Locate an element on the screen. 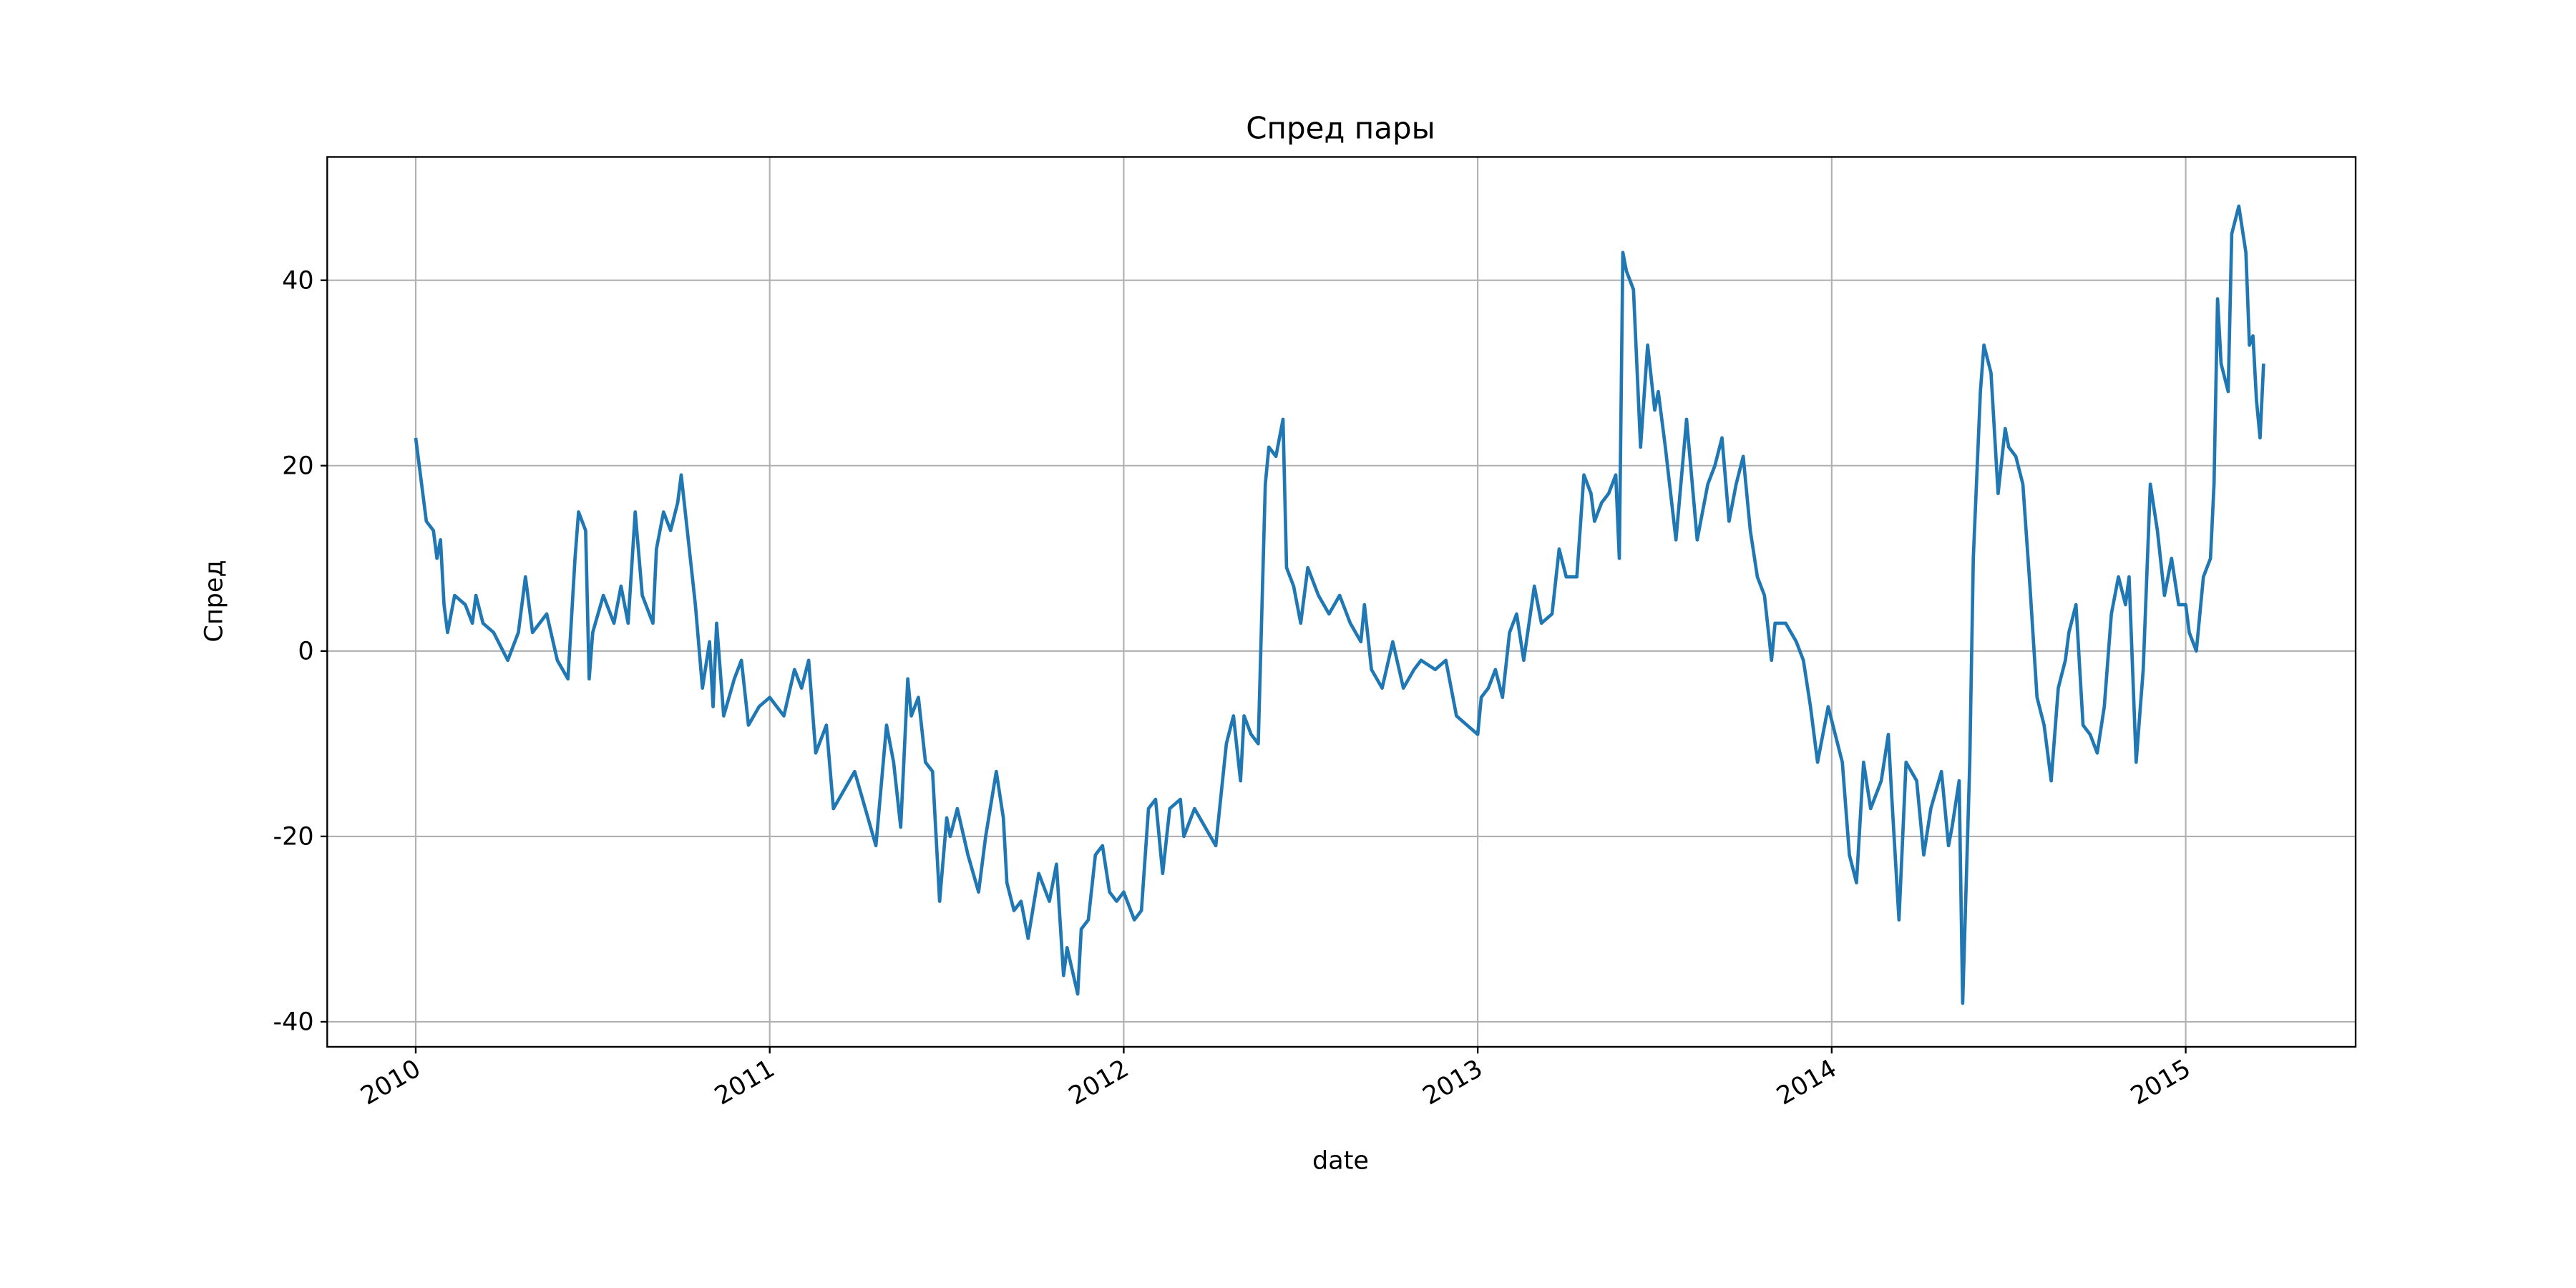 The height and width of the screenshot is (1288, 2576). x-axis-label: date is located at coordinates (1340, 1160).